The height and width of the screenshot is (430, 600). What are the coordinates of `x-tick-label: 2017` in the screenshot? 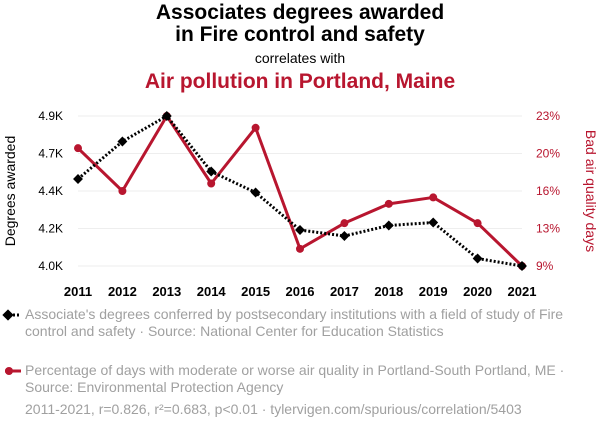 It's located at (344, 291).